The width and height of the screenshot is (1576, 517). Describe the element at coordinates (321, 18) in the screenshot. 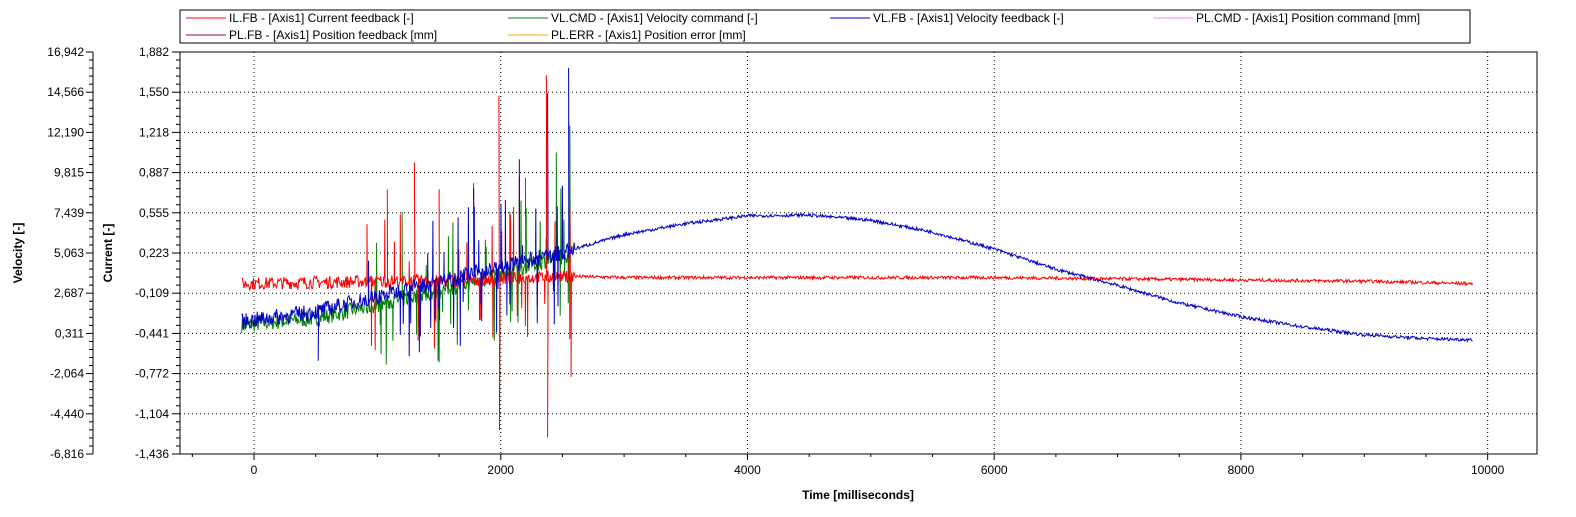

I see `legend-label: IL.FB - [Axis1] Current feedback [-]` at that location.